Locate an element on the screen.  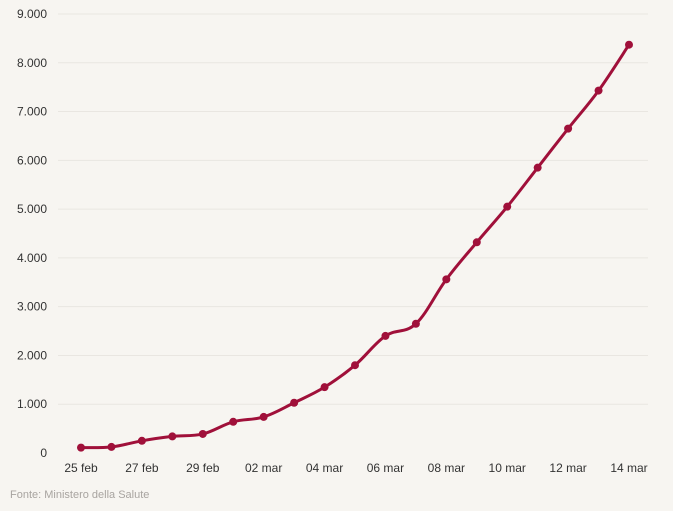
y-tick-label: 5.000 is located at coordinates (32, 209).